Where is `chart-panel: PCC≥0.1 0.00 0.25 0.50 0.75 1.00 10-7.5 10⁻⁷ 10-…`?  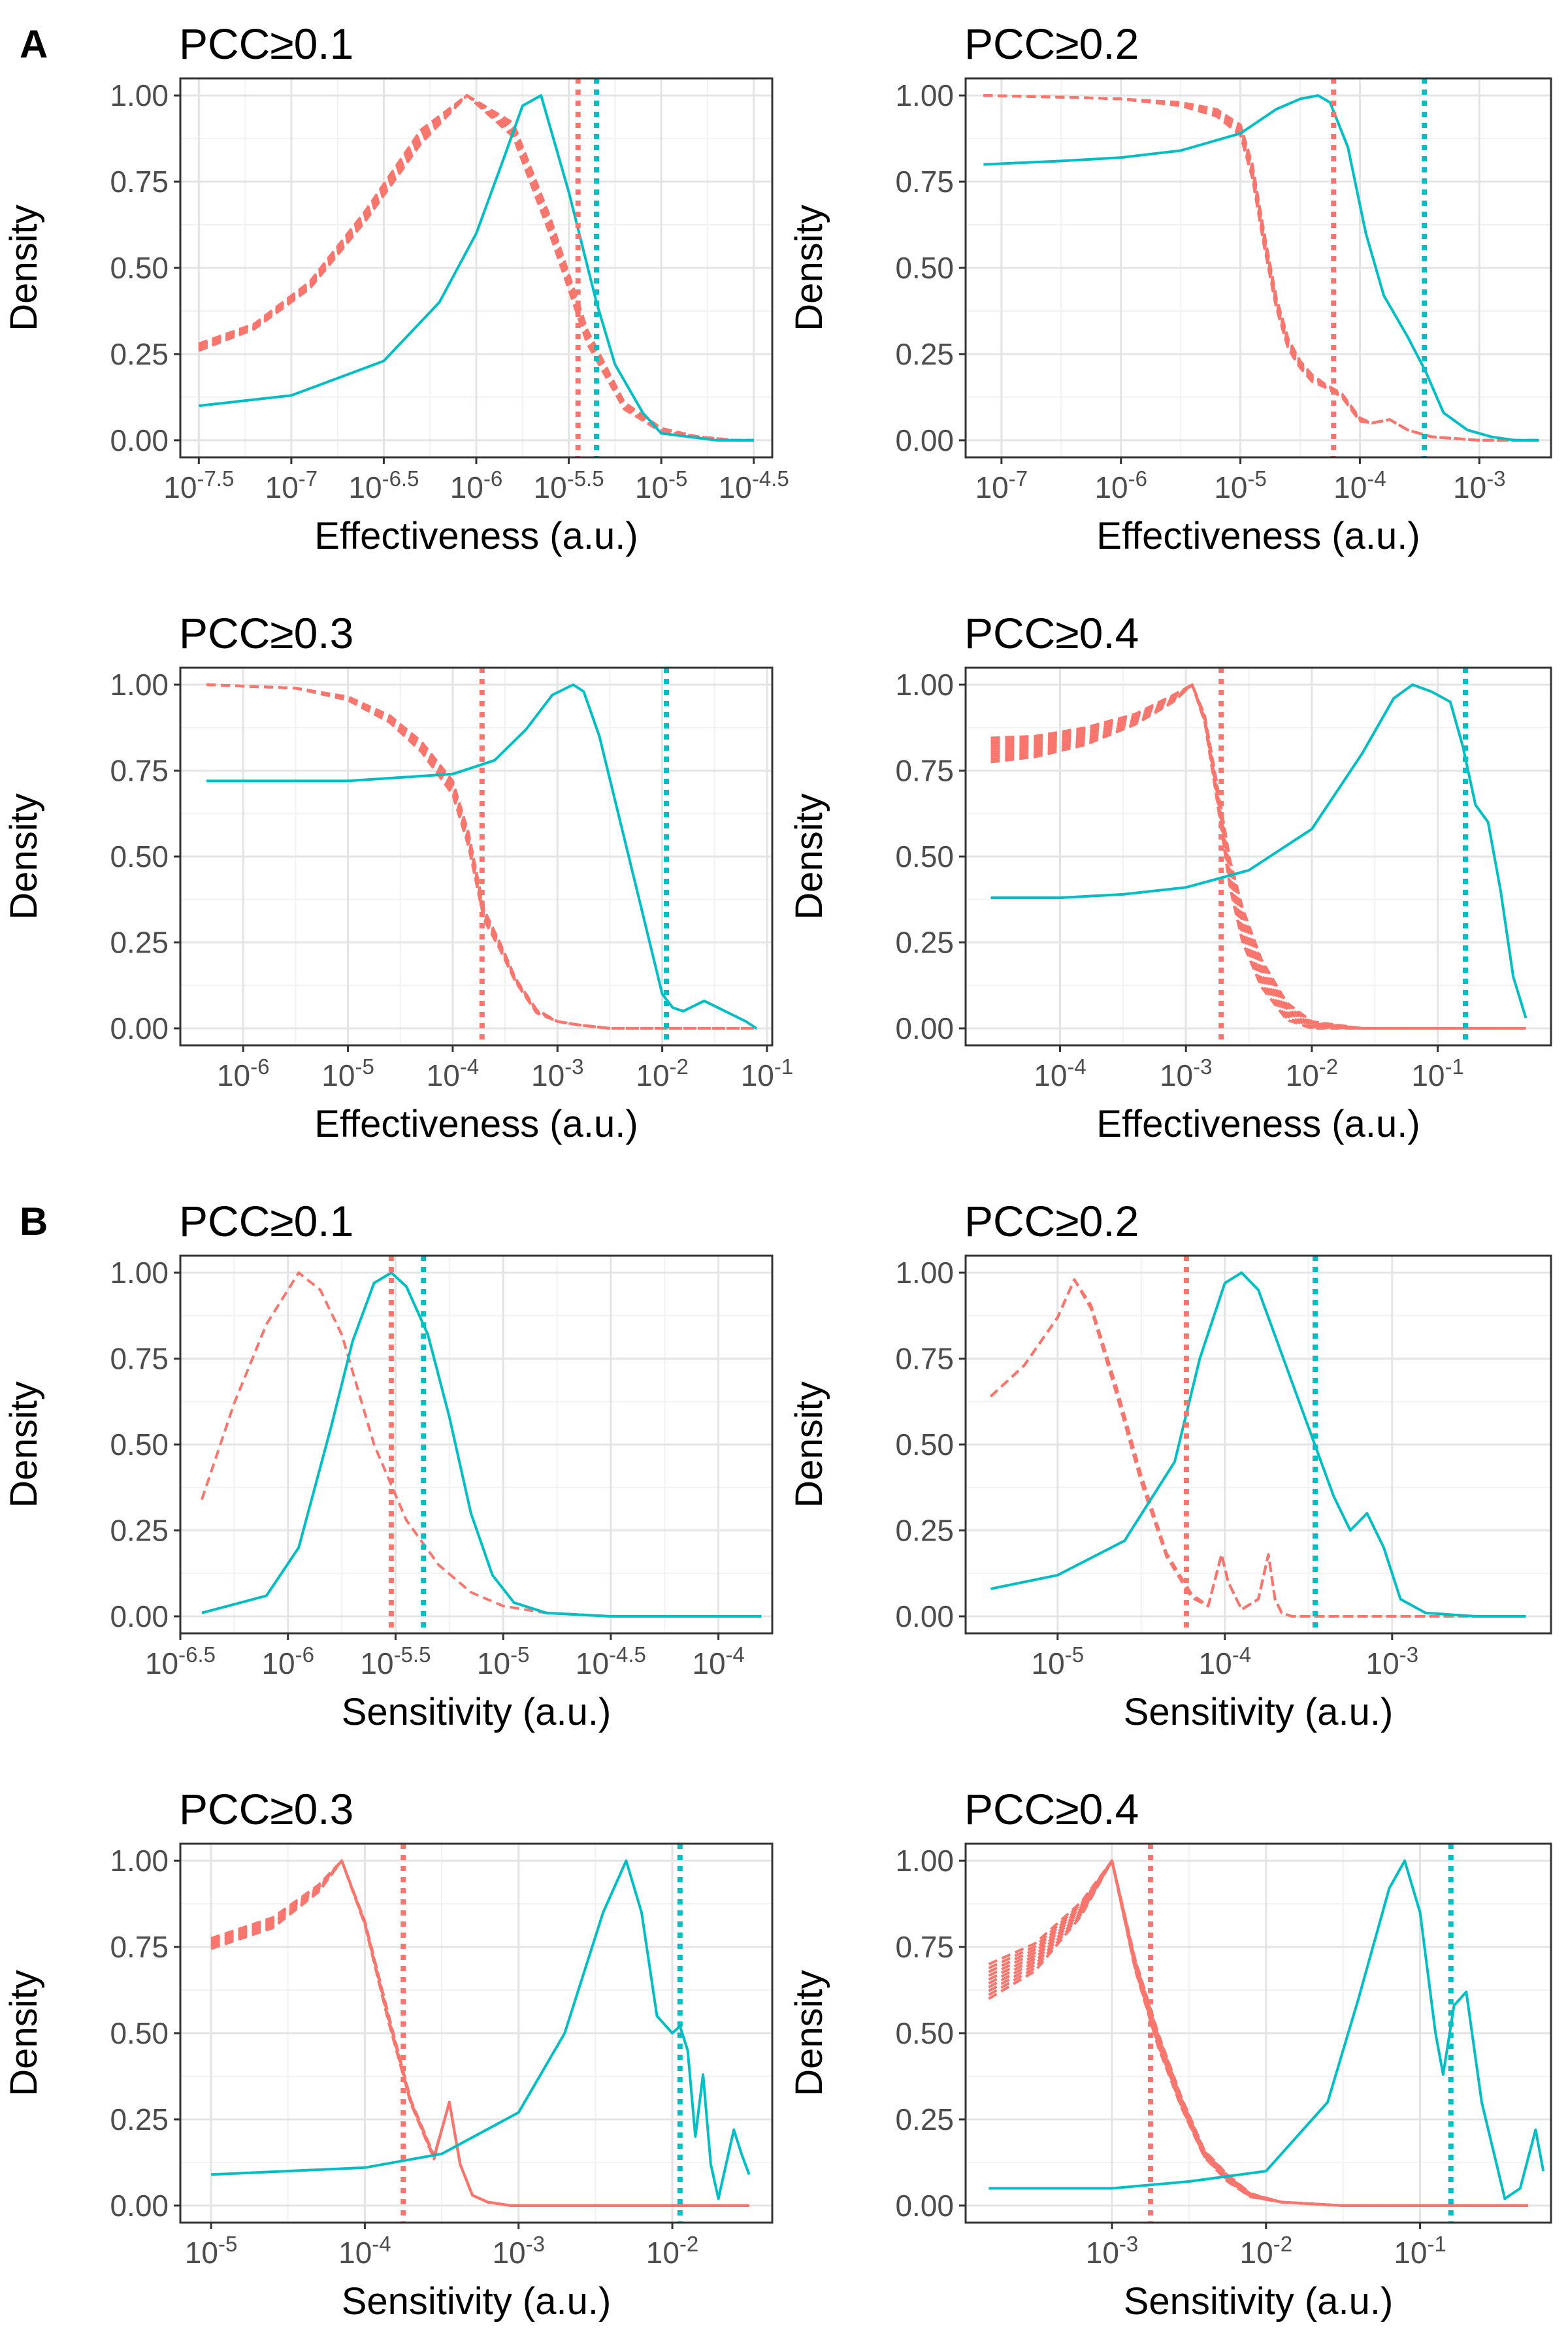
chart-panel: PCC≥0.1 0.00 0.25 0.50 0.75 1.00 10-7.5 10⁻⁷ 10-… is located at coordinates (396, 288).